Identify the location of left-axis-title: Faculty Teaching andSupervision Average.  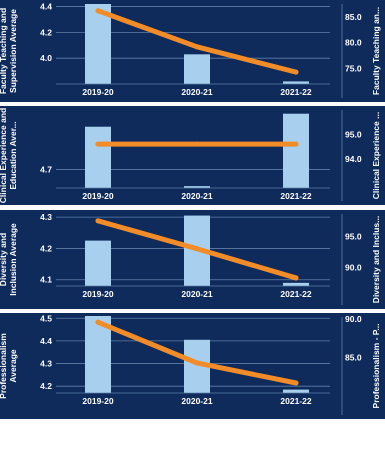
(9, 51).